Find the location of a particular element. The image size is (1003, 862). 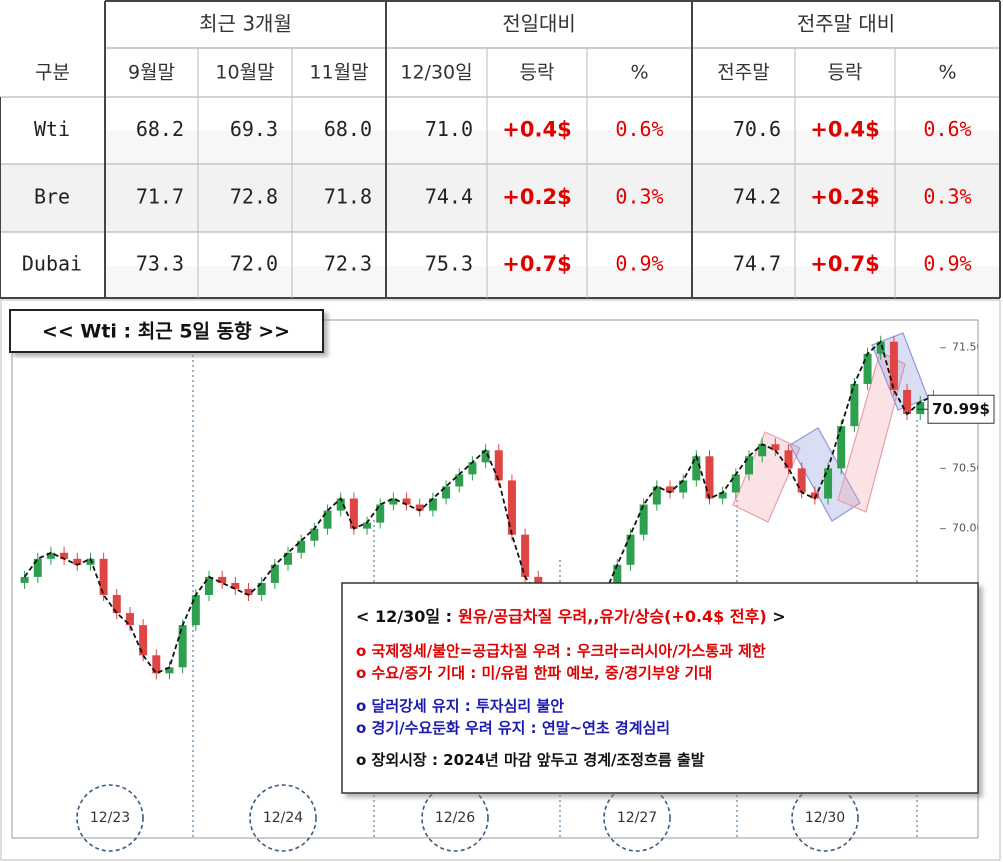

bracket: < is located at coordinates (365, 616).